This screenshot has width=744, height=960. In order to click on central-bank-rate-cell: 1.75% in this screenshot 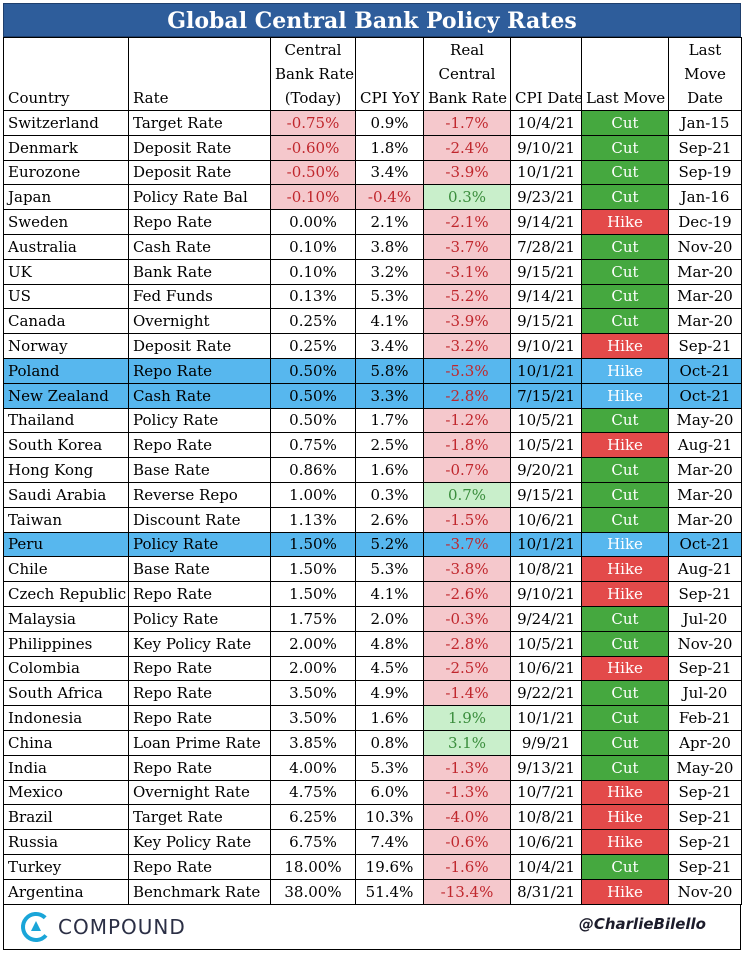, I will do `click(313, 618)`.